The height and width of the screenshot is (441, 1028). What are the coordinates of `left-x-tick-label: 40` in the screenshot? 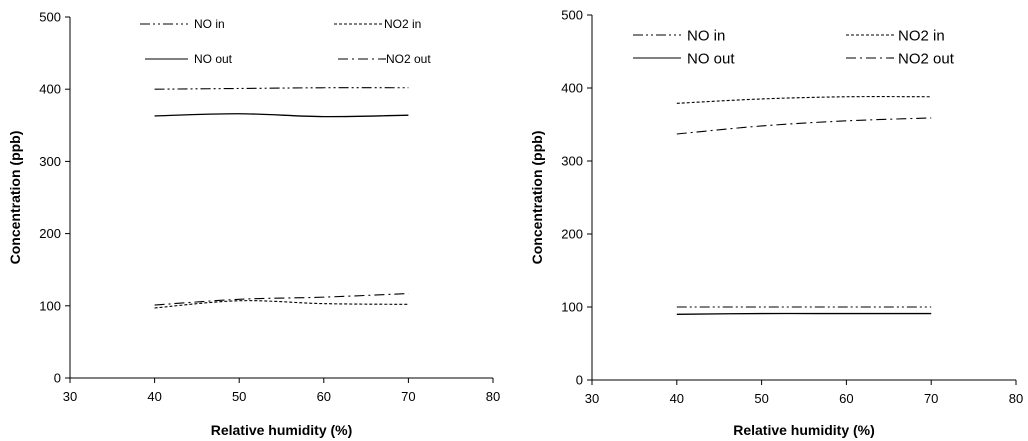 It's located at (154, 396).